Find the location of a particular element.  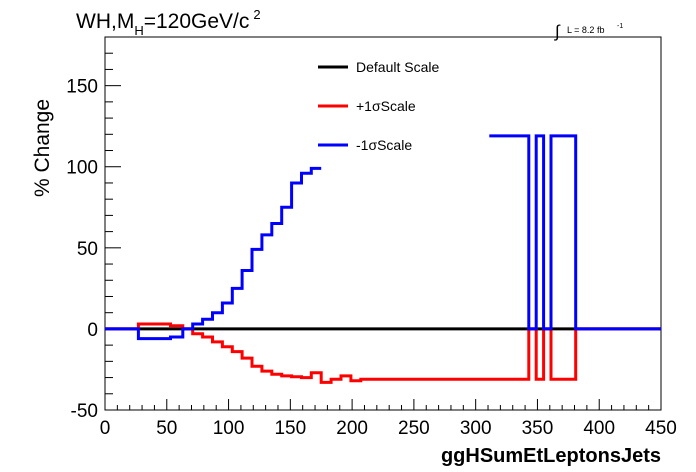

title-subscript: H is located at coordinates (138, 30).